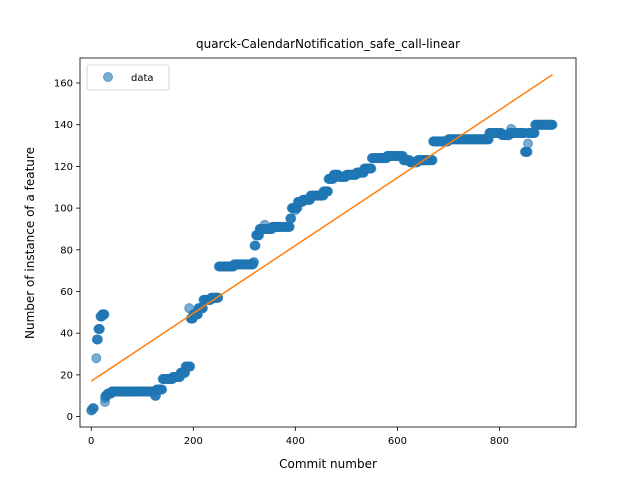  I want to click on legend-entry-data: data, so click(142, 78).